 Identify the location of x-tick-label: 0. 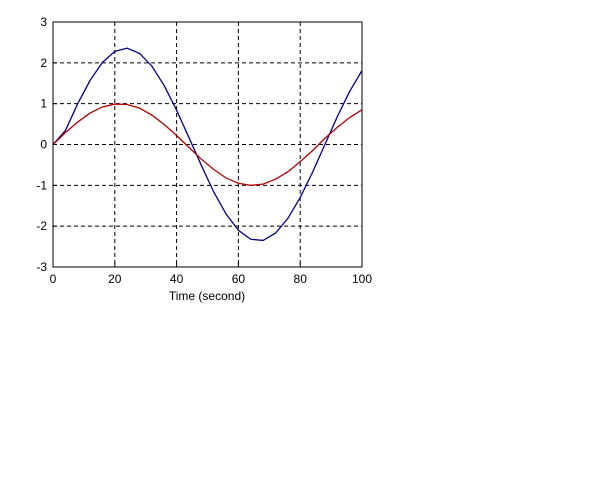
(53, 279).